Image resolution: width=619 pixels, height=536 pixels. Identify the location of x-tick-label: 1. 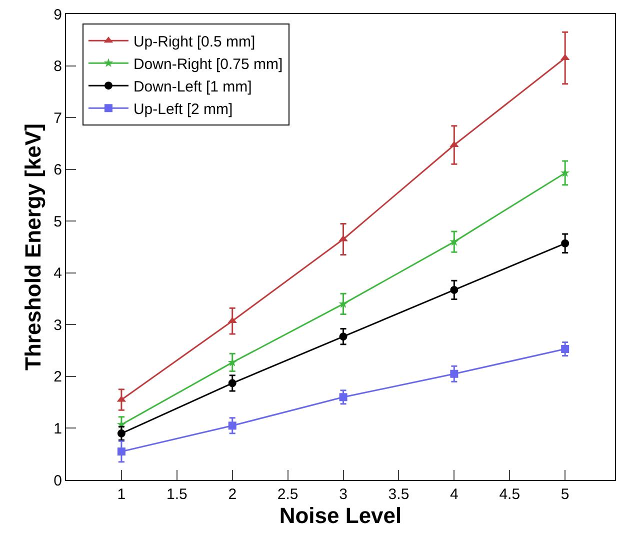
(121, 494).